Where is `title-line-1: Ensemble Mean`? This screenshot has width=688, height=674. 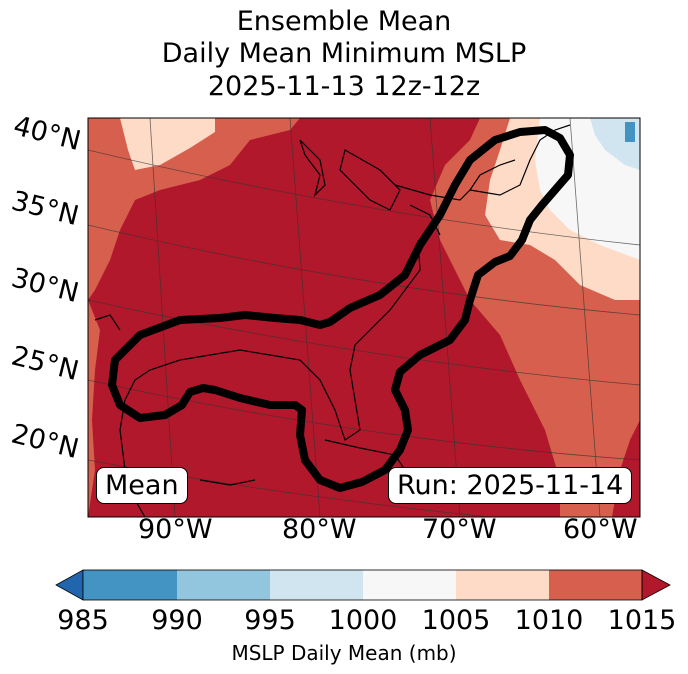
title-line-1: Ensemble Mean is located at coordinates (344, 21).